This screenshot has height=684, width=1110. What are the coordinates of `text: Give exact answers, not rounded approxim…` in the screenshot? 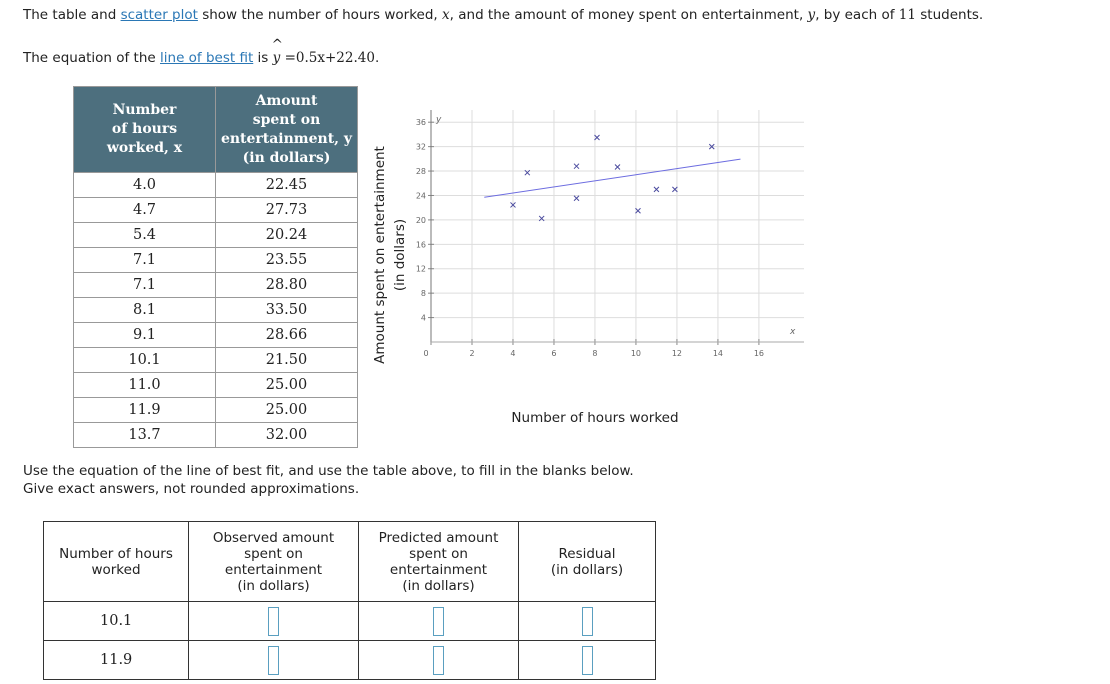 It's located at (191, 489).